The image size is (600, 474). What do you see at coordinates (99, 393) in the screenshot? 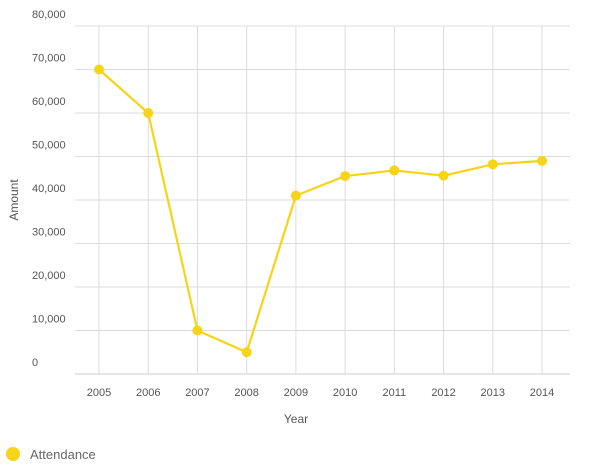
I see `x-tick-label: 2005` at bounding box center [99, 393].